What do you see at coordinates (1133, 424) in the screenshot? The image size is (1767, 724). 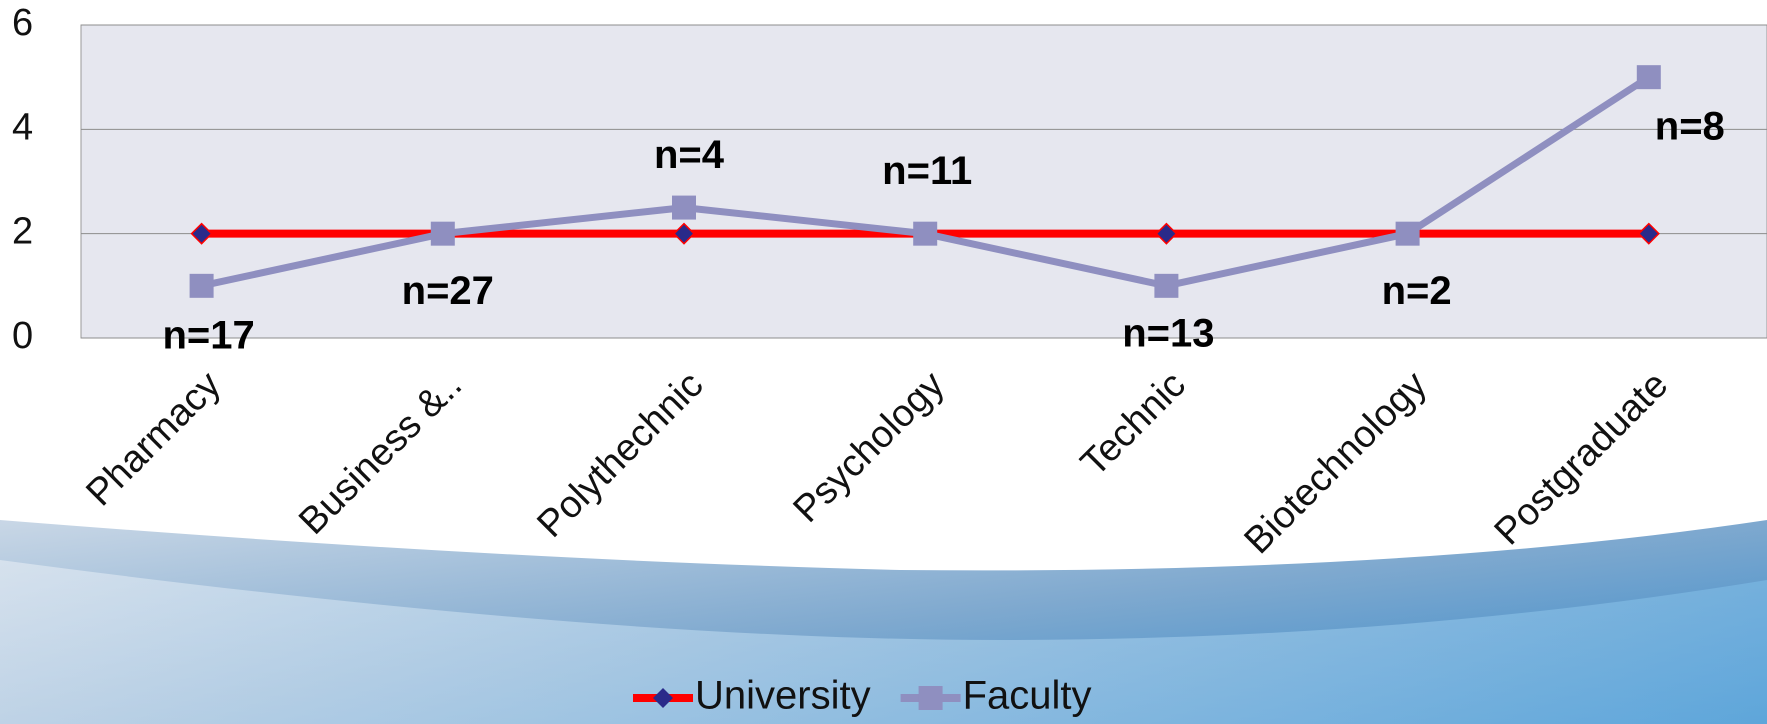 I see `x-tick-label: Technic` at bounding box center [1133, 424].